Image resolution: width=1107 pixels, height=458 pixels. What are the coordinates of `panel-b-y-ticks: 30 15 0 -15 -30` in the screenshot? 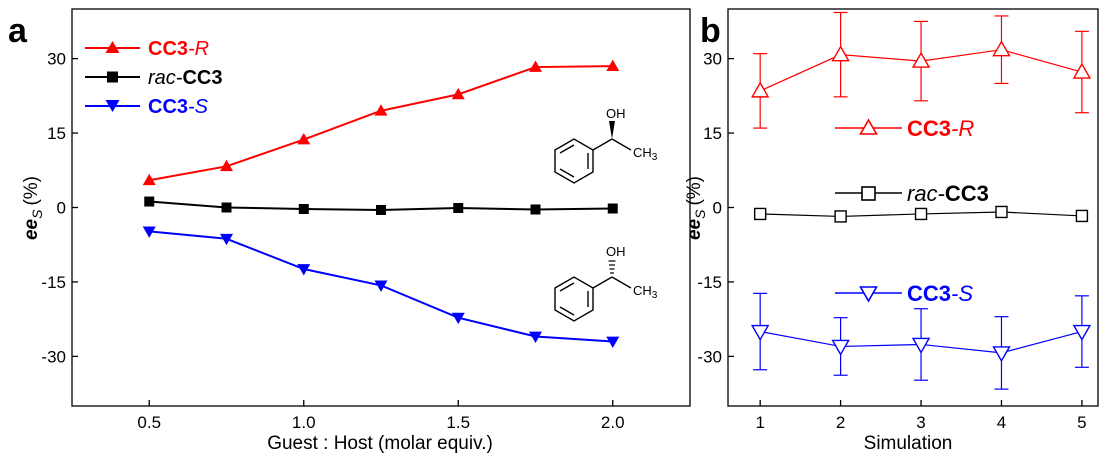 It's located at (715, 208).